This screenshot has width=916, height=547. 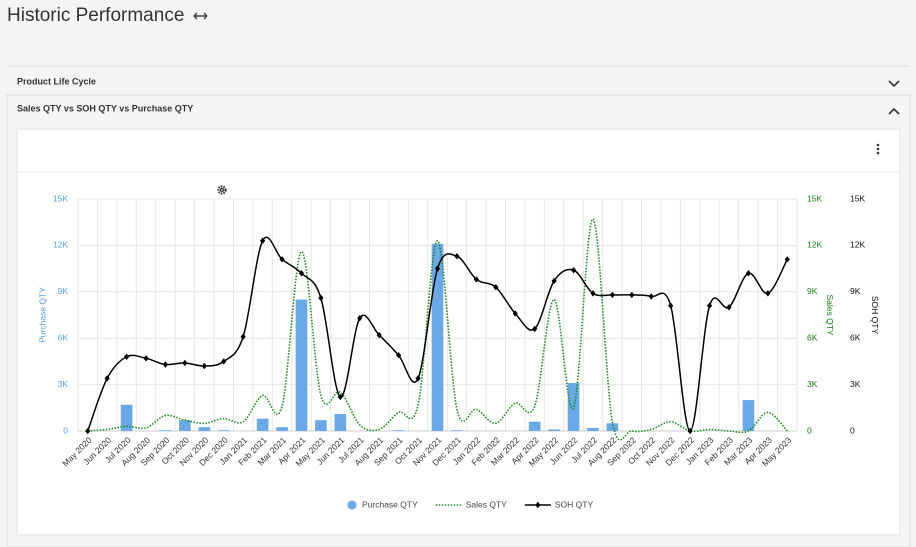 I want to click on y3-tick-label: 12K, so click(x=857, y=245).